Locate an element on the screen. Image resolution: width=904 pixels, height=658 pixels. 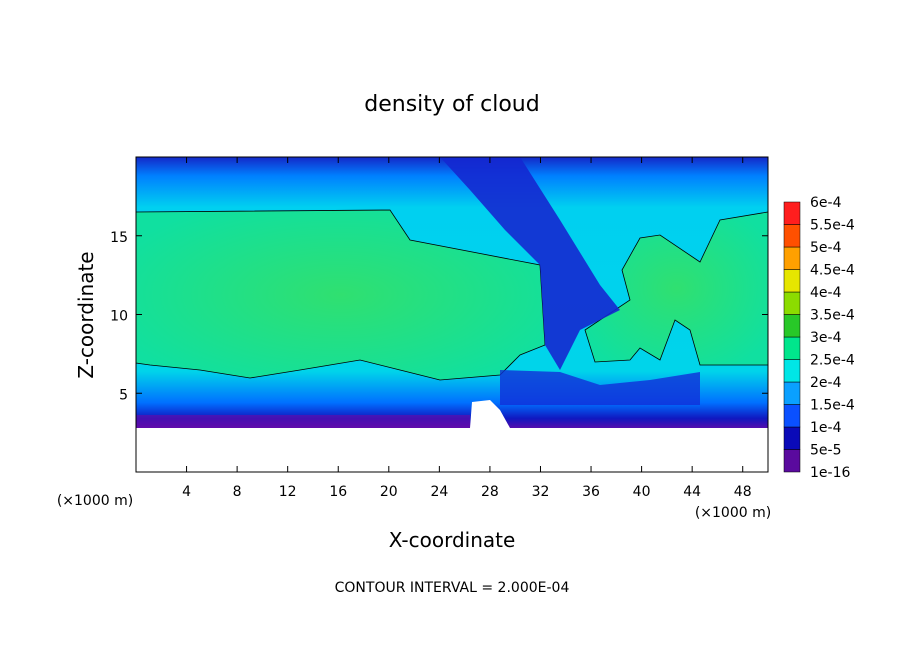
colorbar-label: 2e-4 is located at coordinates (826, 383).